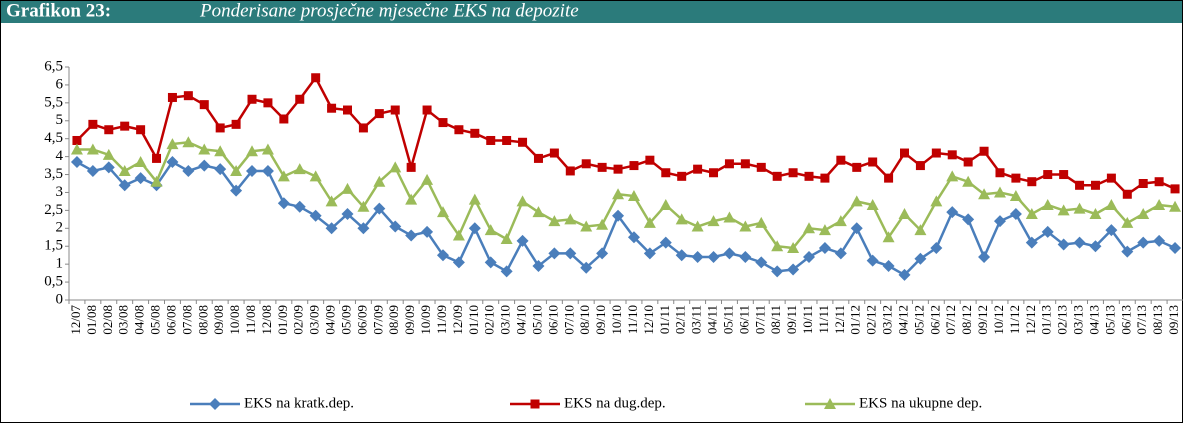  I want to click on x-tick-label: 10/09, so click(425, 320).